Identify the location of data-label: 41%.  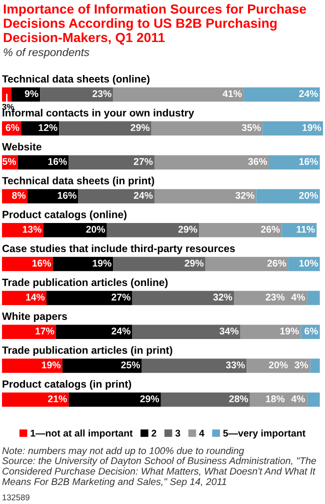
(232, 94).